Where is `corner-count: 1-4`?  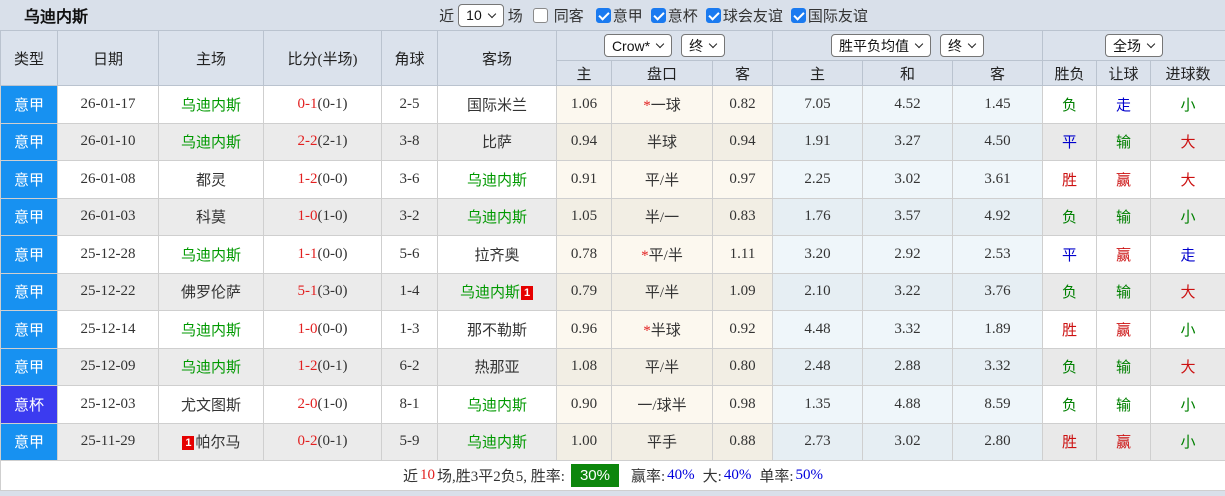 corner-count: 1-4 is located at coordinates (409, 291).